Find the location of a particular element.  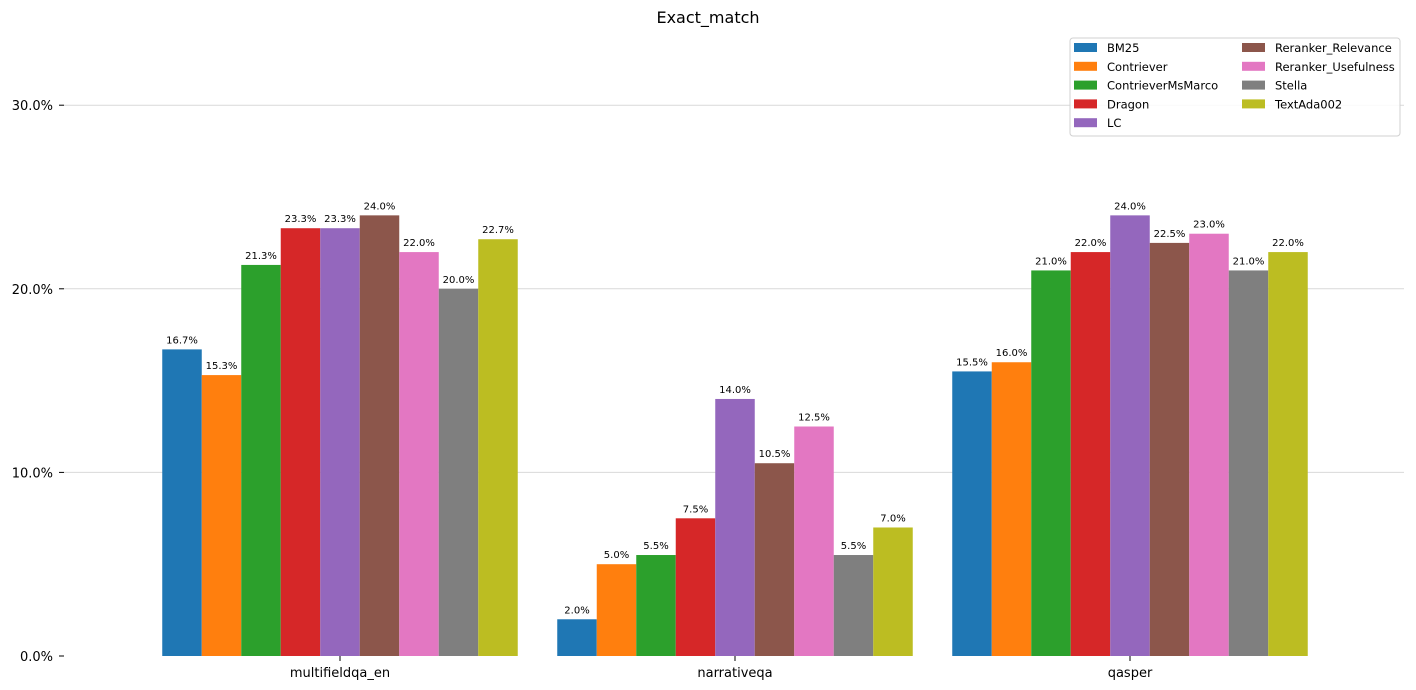

bar-value-label: 5.0% is located at coordinates (616, 555).